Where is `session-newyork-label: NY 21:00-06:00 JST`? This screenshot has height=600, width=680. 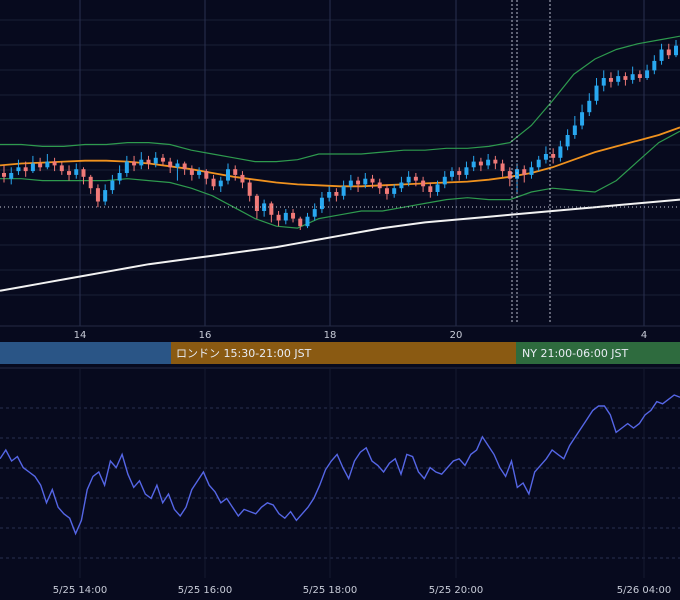 session-newyork-label: NY 21:00-06:00 JST is located at coordinates (575, 353).